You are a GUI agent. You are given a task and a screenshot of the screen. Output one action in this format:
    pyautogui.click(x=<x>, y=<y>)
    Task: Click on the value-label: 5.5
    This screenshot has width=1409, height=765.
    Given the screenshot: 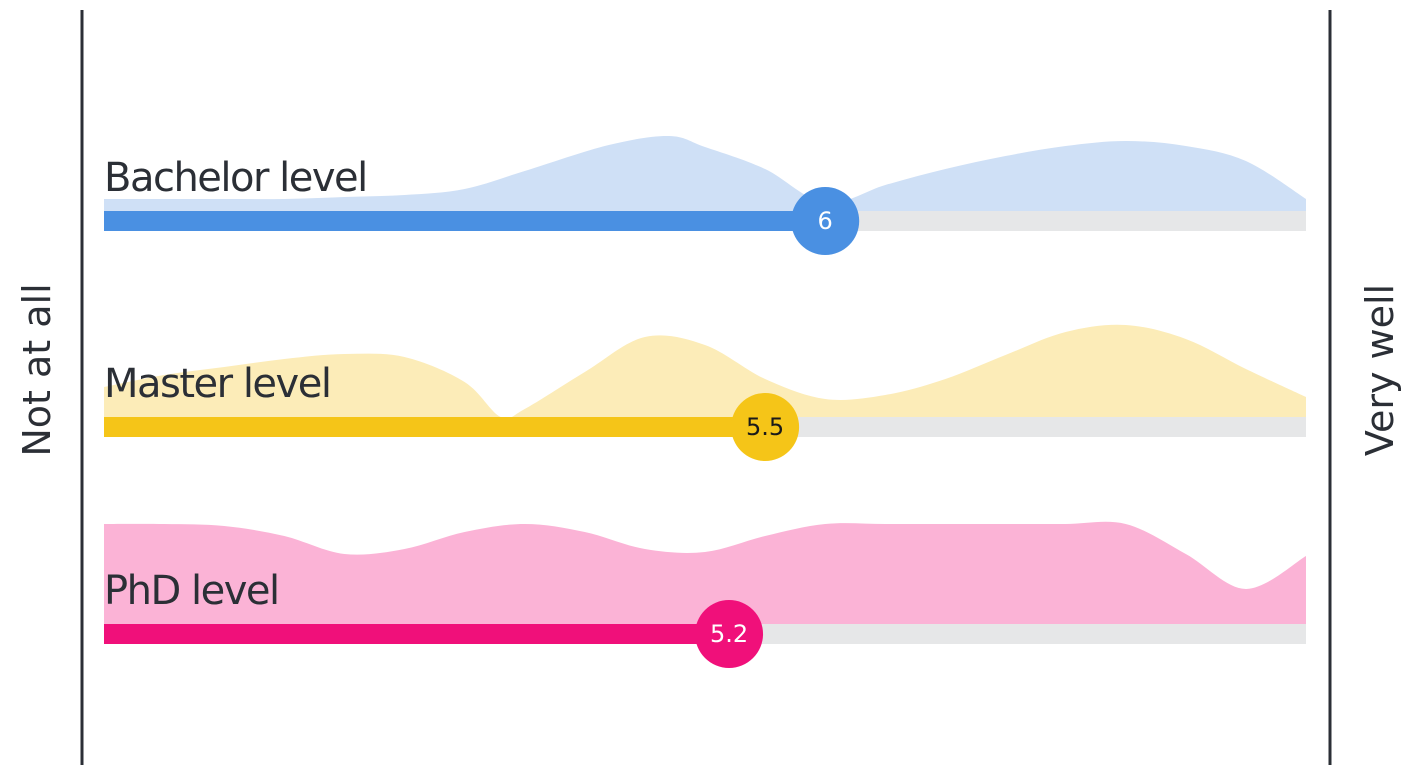 What is the action you would take?
    pyautogui.click(x=765, y=427)
    